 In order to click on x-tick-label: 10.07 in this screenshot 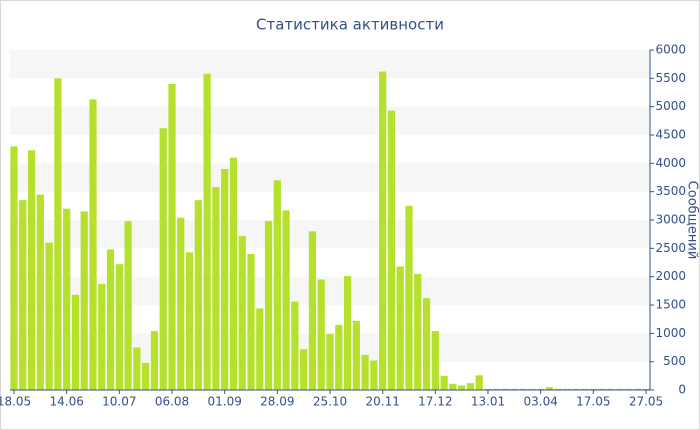, I will do `click(119, 402)`.